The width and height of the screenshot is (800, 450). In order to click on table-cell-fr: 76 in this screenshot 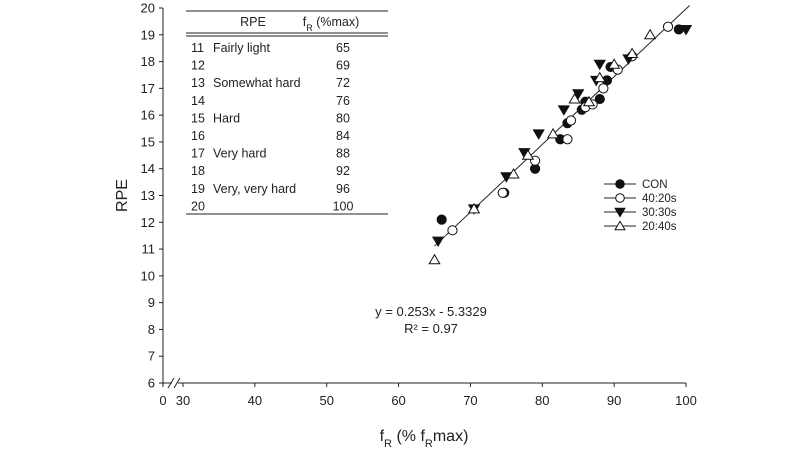, I will do `click(343, 101)`.